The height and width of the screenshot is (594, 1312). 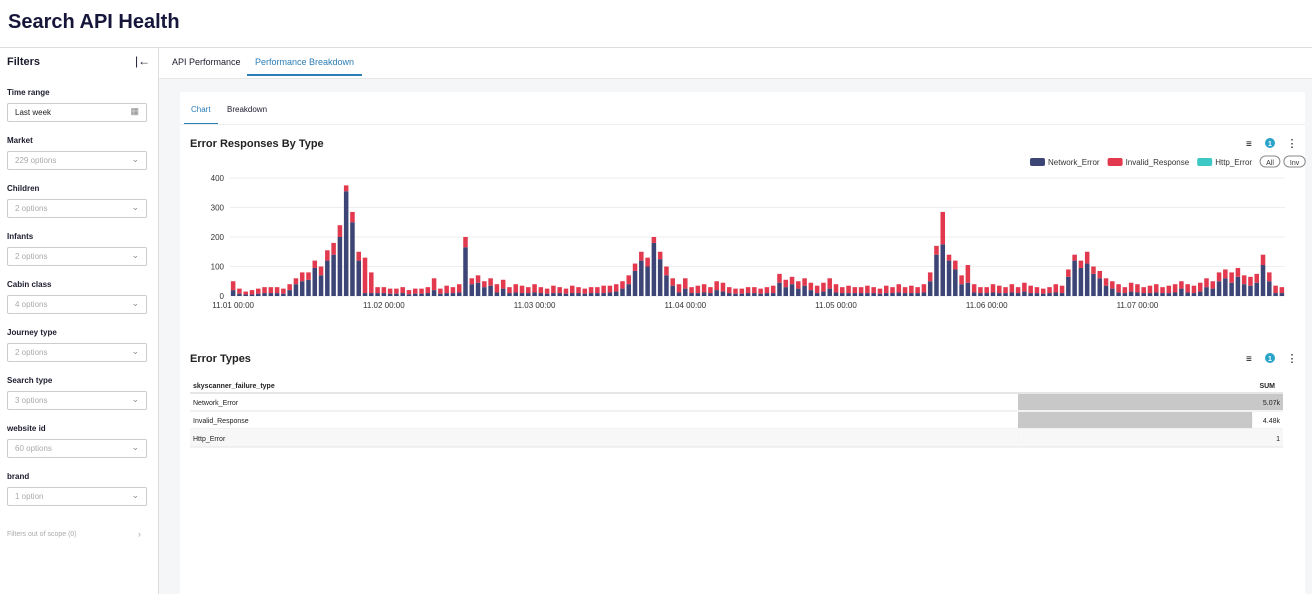 What do you see at coordinates (77, 112) in the screenshot?
I see `filter-select: Last week ▦` at bounding box center [77, 112].